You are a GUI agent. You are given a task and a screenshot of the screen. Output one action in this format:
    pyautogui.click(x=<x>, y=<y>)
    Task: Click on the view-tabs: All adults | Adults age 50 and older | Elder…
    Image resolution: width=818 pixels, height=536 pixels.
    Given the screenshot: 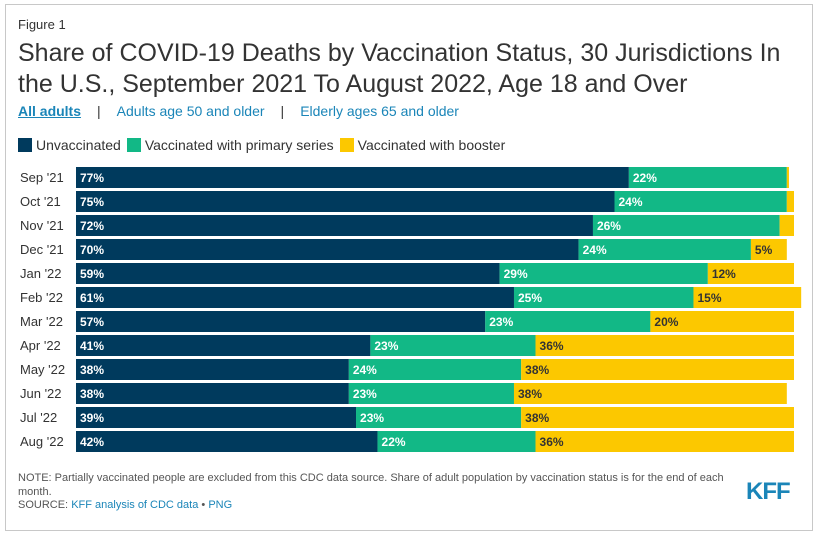 What is the action you would take?
    pyautogui.click(x=238, y=111)
    